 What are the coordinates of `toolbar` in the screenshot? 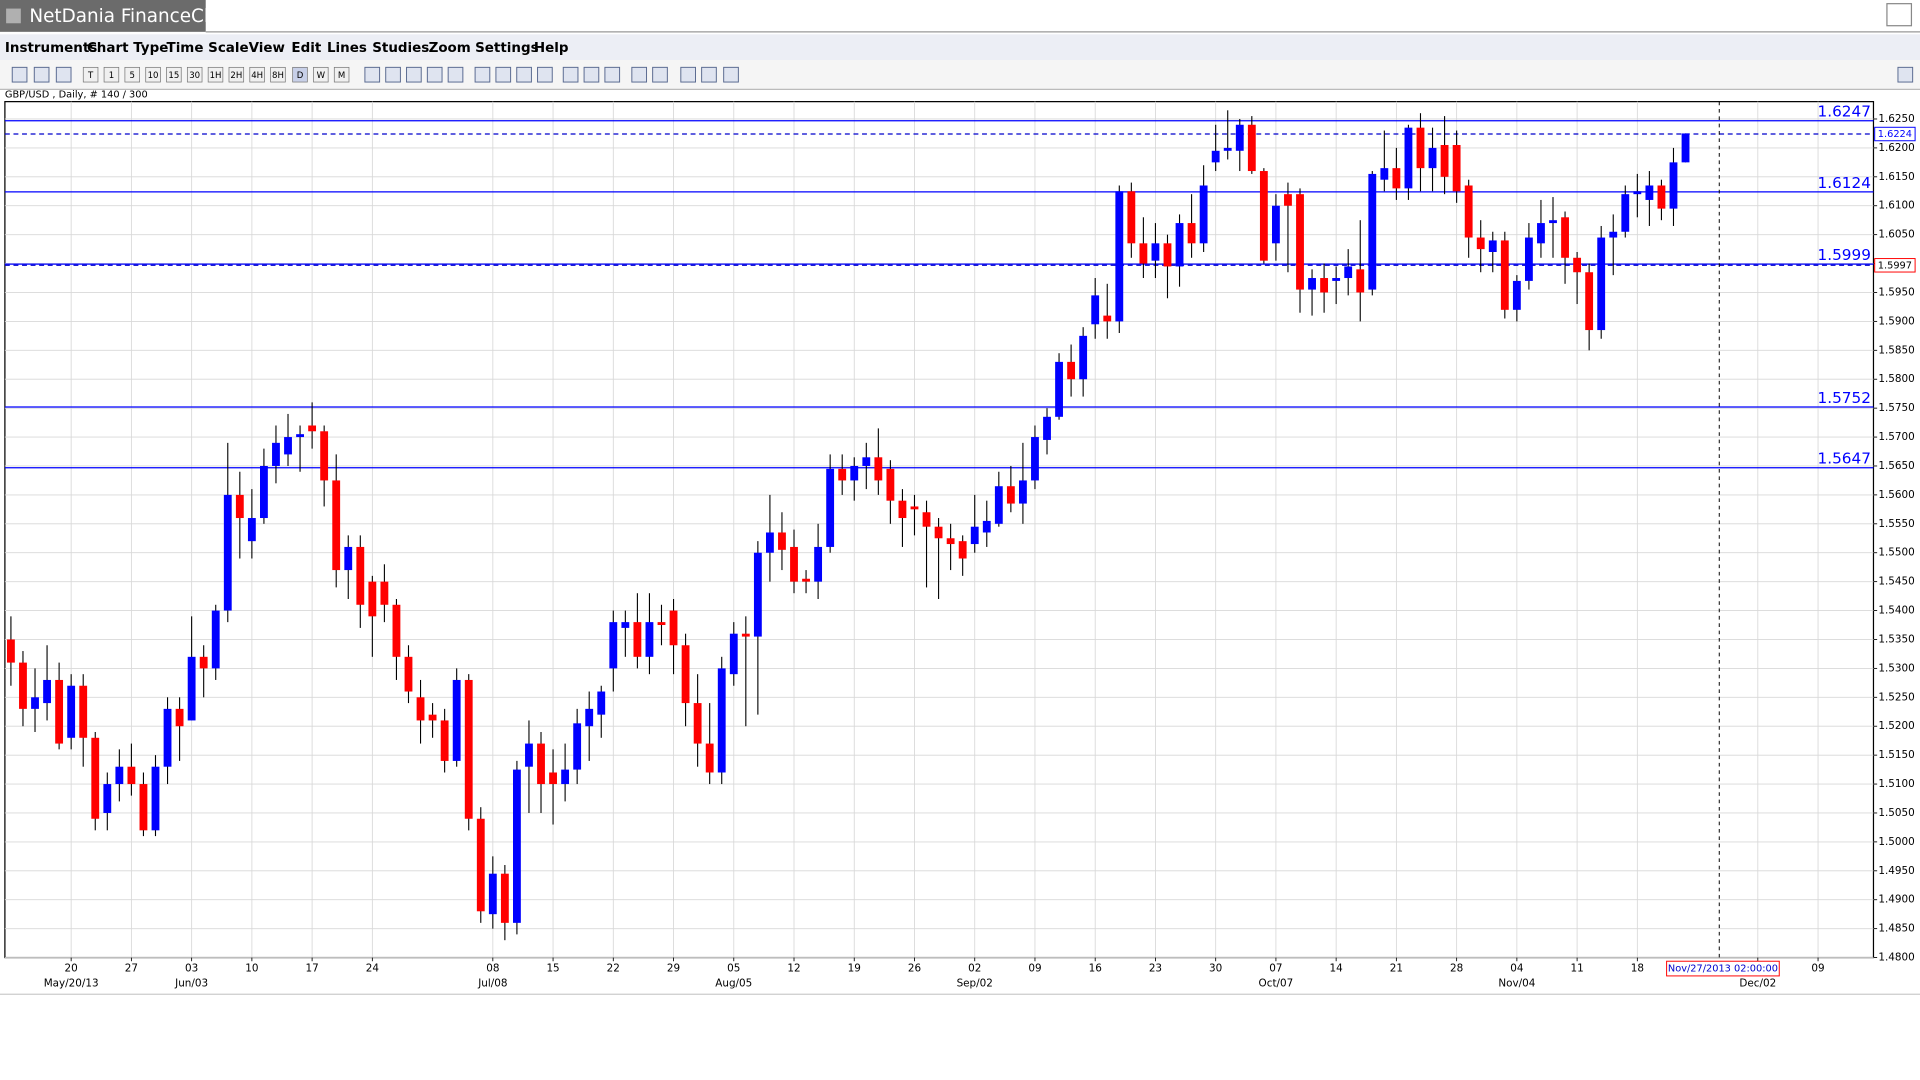 It's located at (960, 75).